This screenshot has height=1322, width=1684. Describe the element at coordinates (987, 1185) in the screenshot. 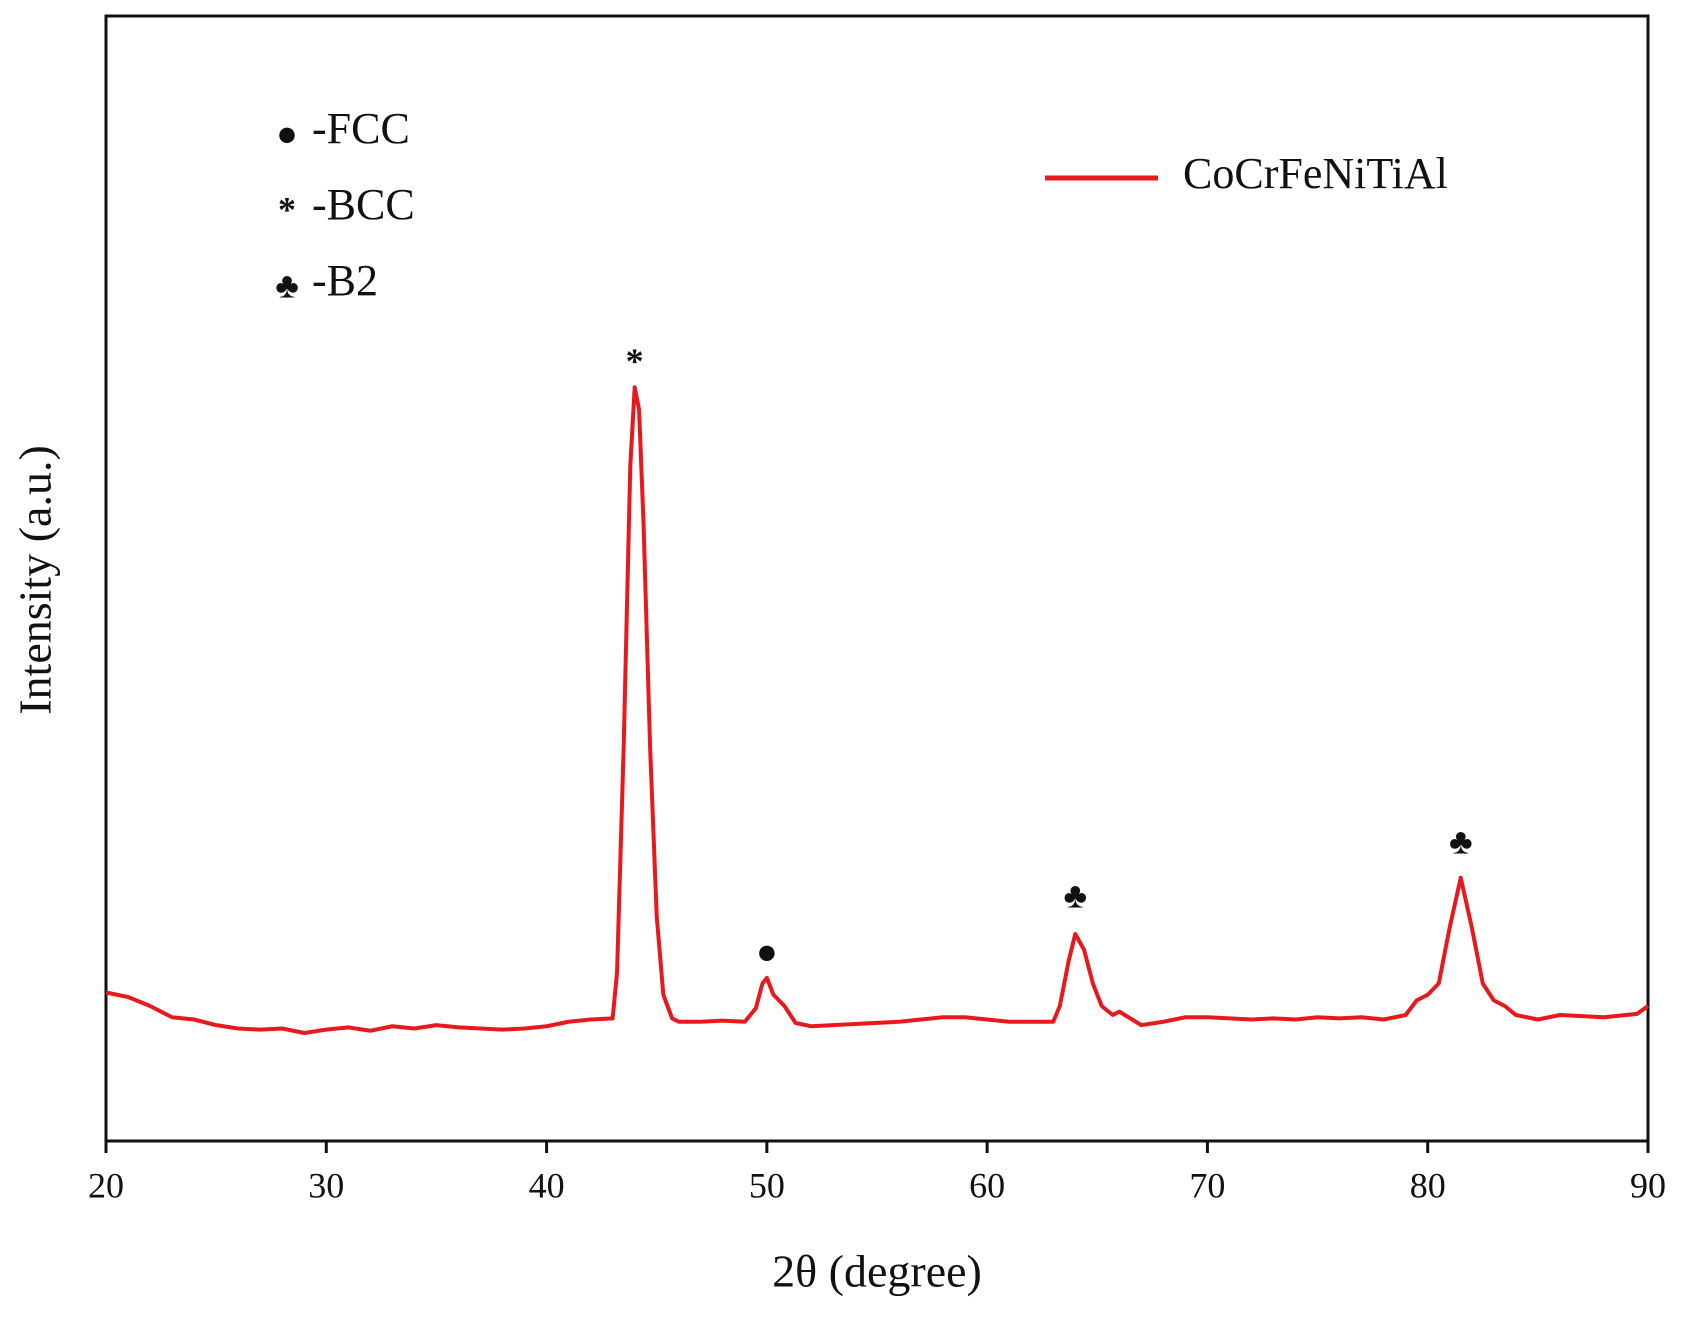

I see `x-tick-label: 60` at that location.